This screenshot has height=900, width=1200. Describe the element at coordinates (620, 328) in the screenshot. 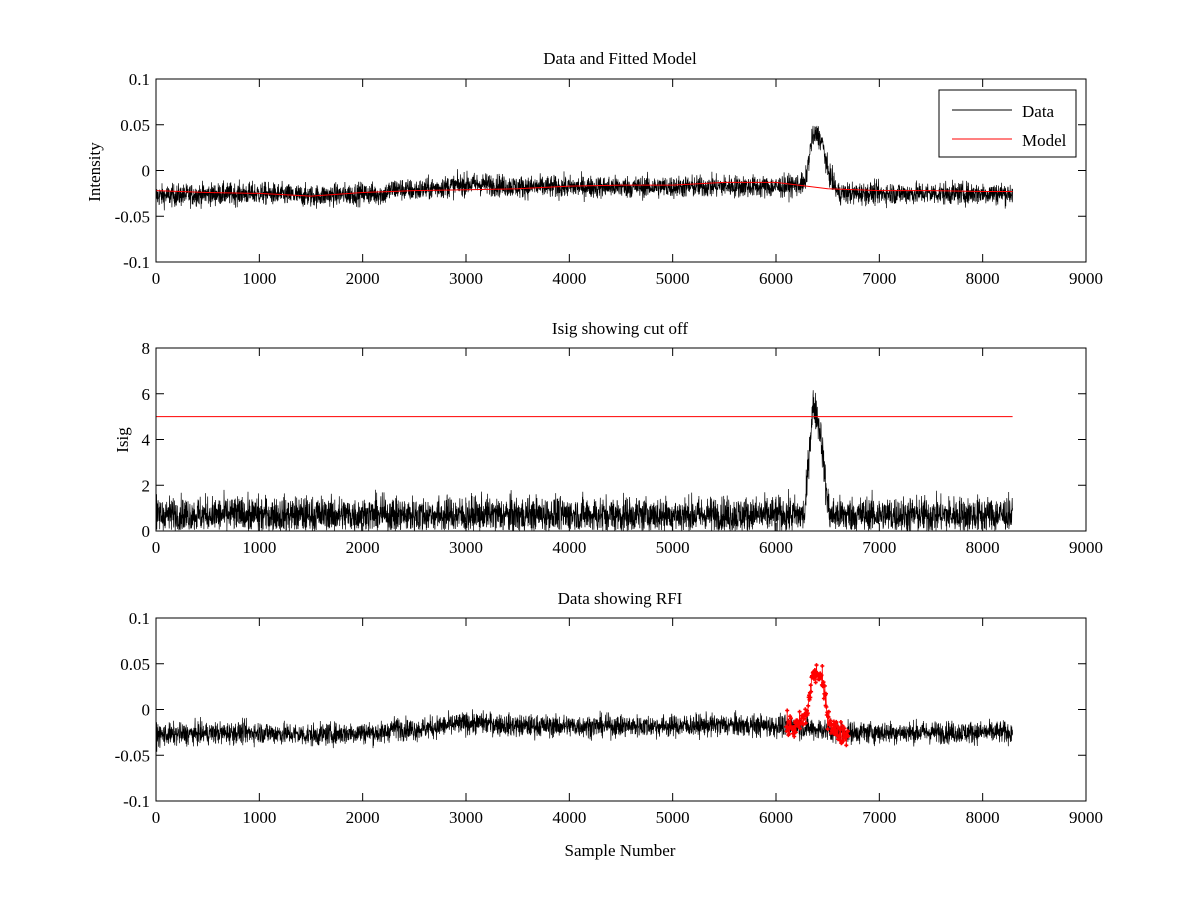

I see `chart-title: Isig showing cut off` at that location.